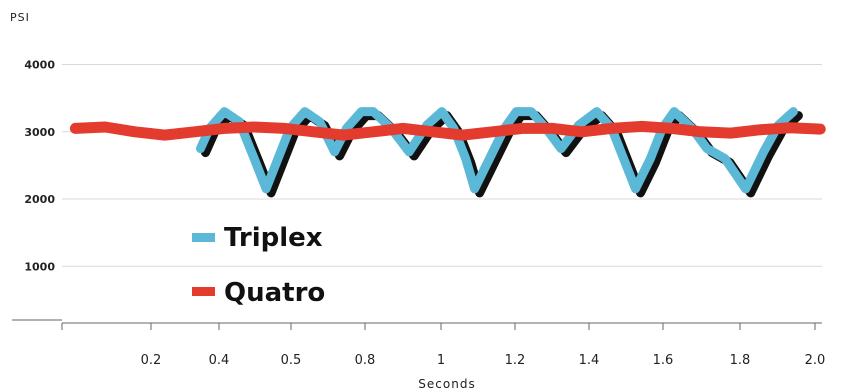 This screenshot has height=392, width=841. What do you see at coordinates (441, 360) in the screenshot?
I see `x-tick-label: 1` at bounding box center [441, 360].